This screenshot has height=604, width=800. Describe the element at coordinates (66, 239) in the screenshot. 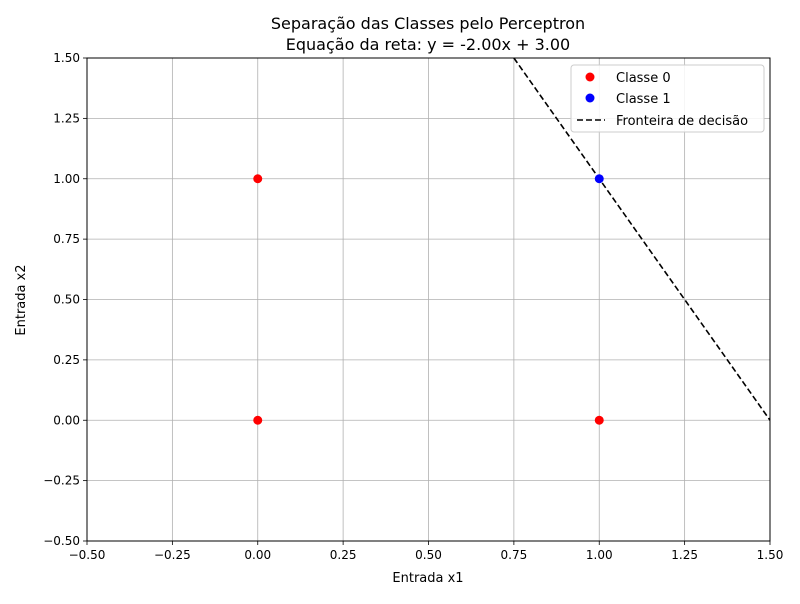

I see `y-tick-label: 0.75` at that location.